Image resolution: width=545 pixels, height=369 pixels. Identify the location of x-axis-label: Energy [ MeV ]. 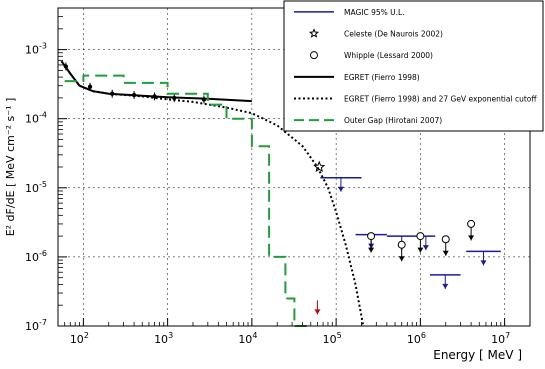
(477, 355).